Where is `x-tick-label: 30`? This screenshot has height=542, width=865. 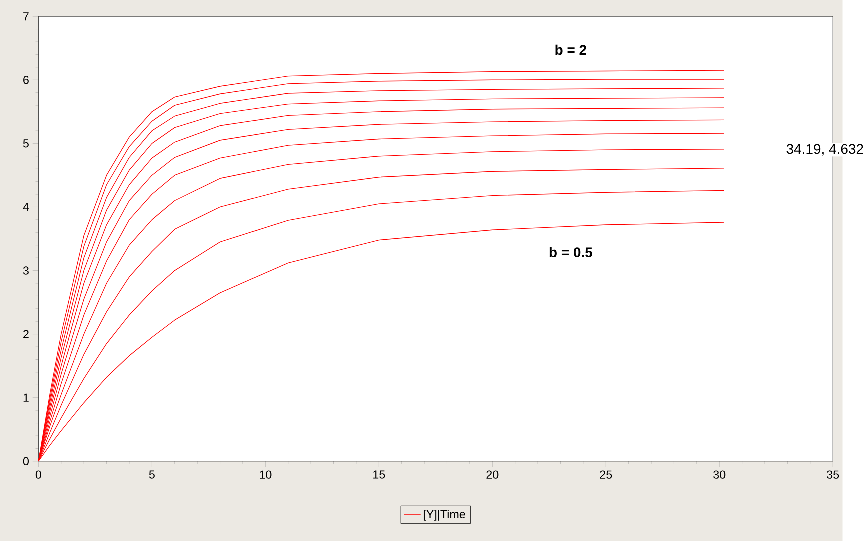 x-tick-label: 30 is located at coordinates (720, 475).